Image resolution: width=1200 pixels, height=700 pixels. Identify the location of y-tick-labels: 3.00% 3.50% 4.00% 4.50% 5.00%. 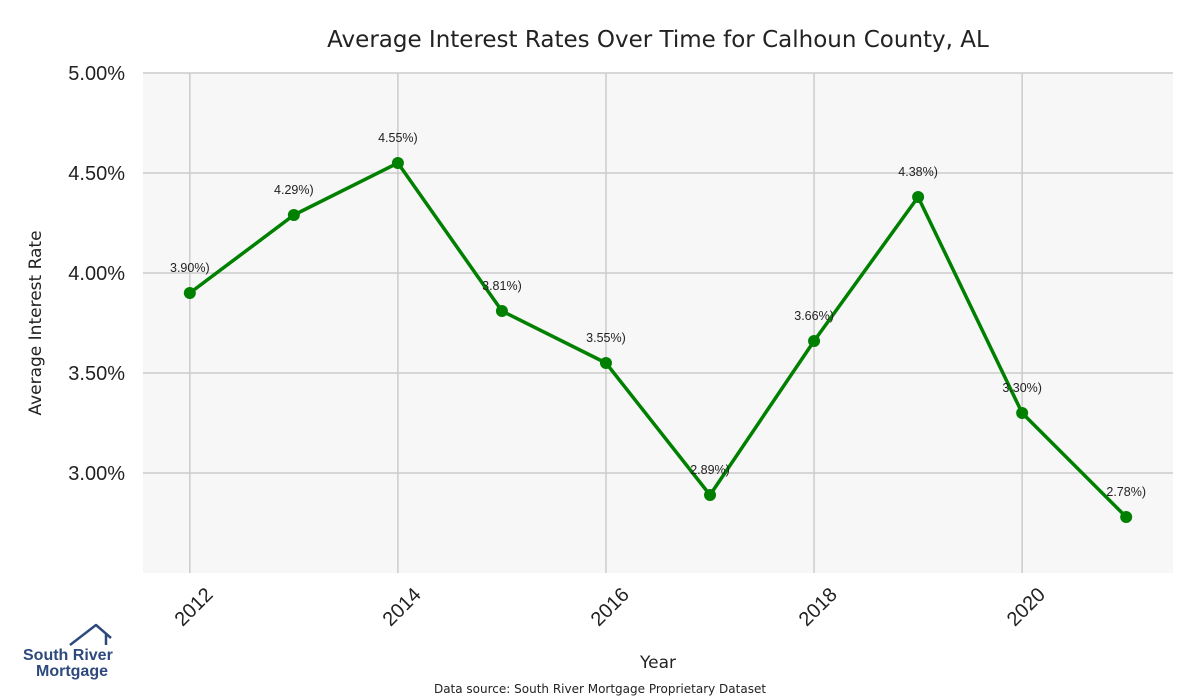
(96, 274).